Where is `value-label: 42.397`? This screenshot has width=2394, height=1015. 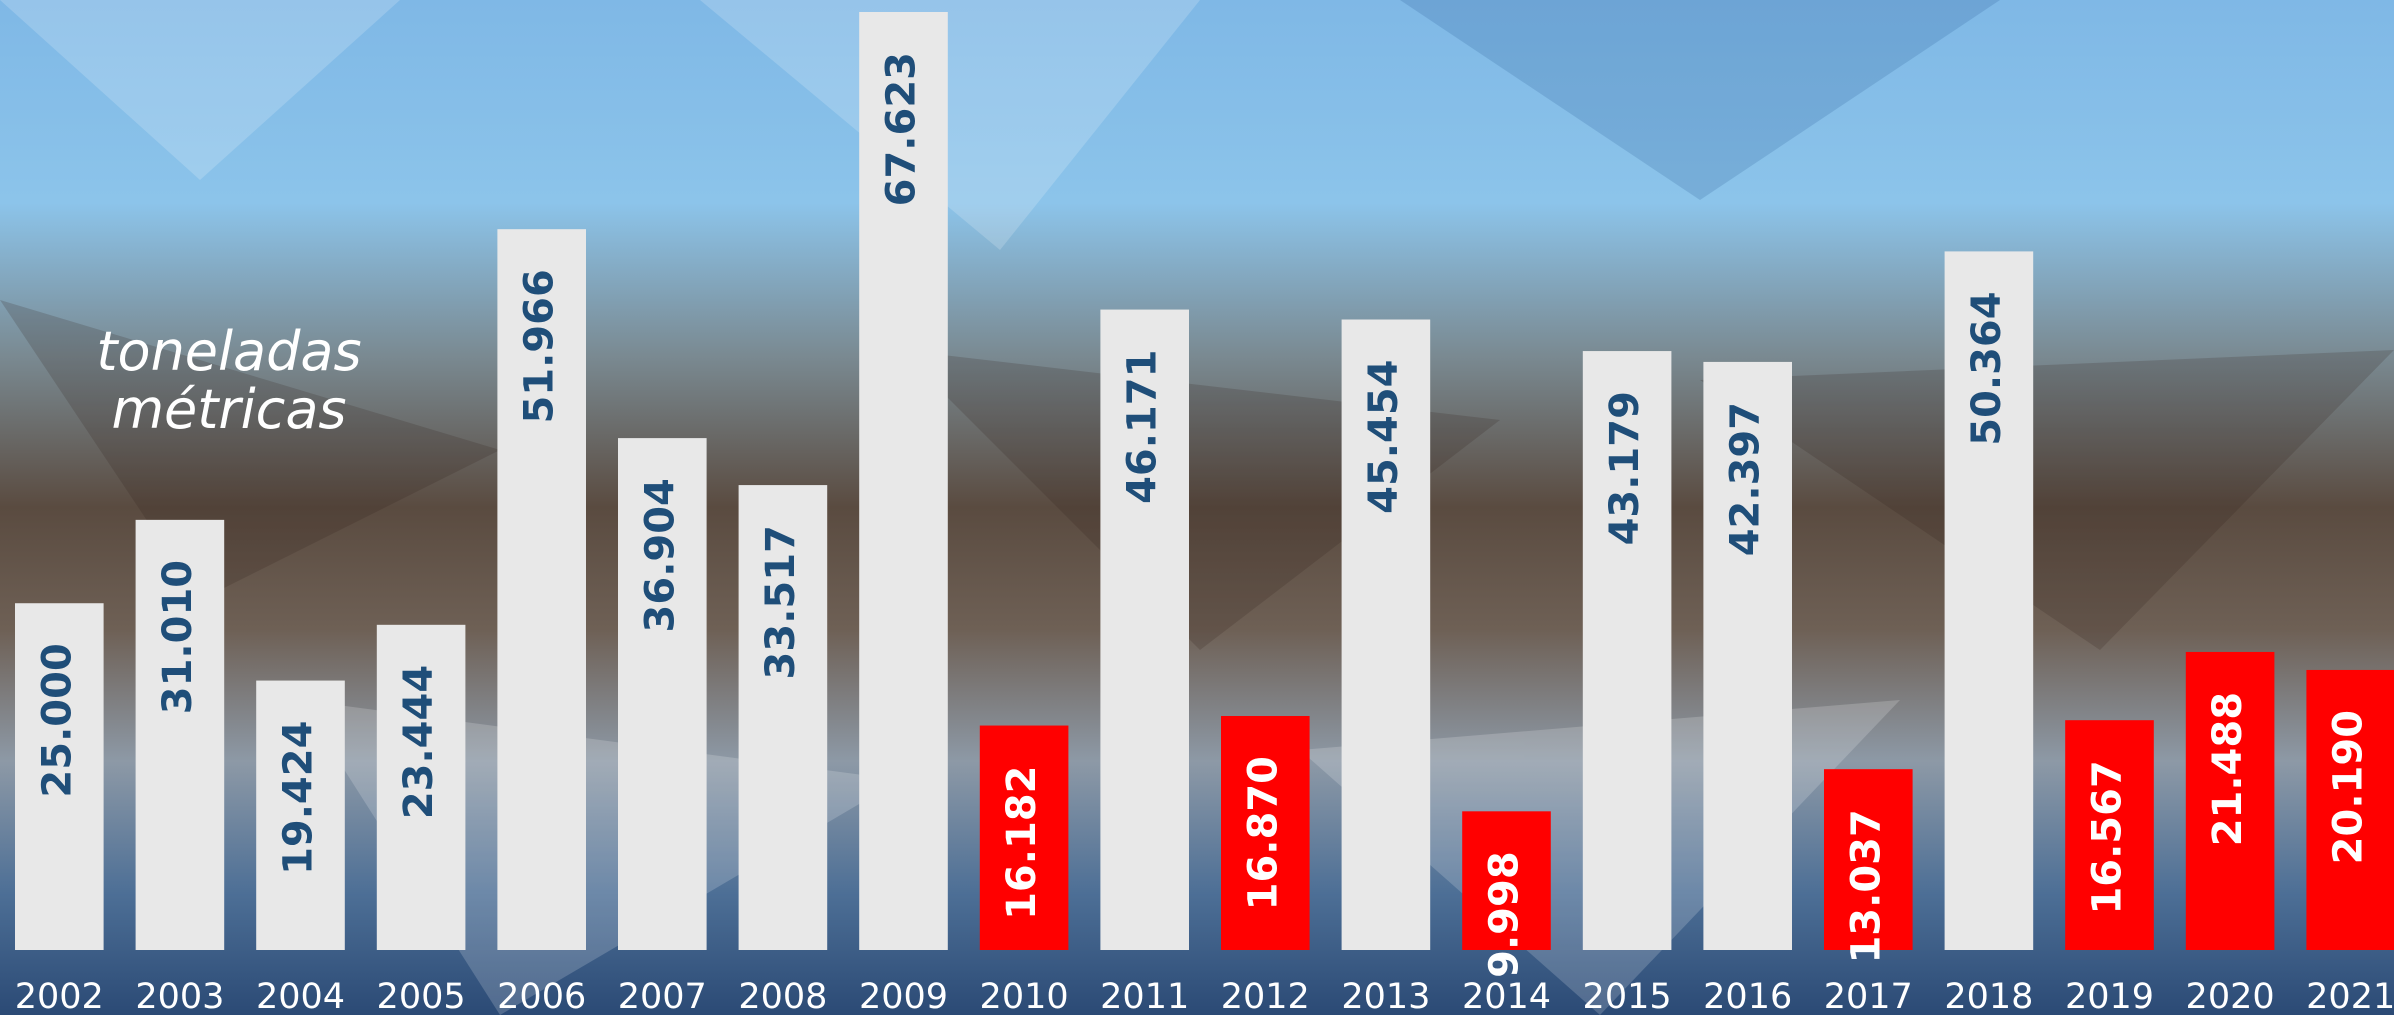 value-label: 42.397 is located at coordinates (1746, 479).